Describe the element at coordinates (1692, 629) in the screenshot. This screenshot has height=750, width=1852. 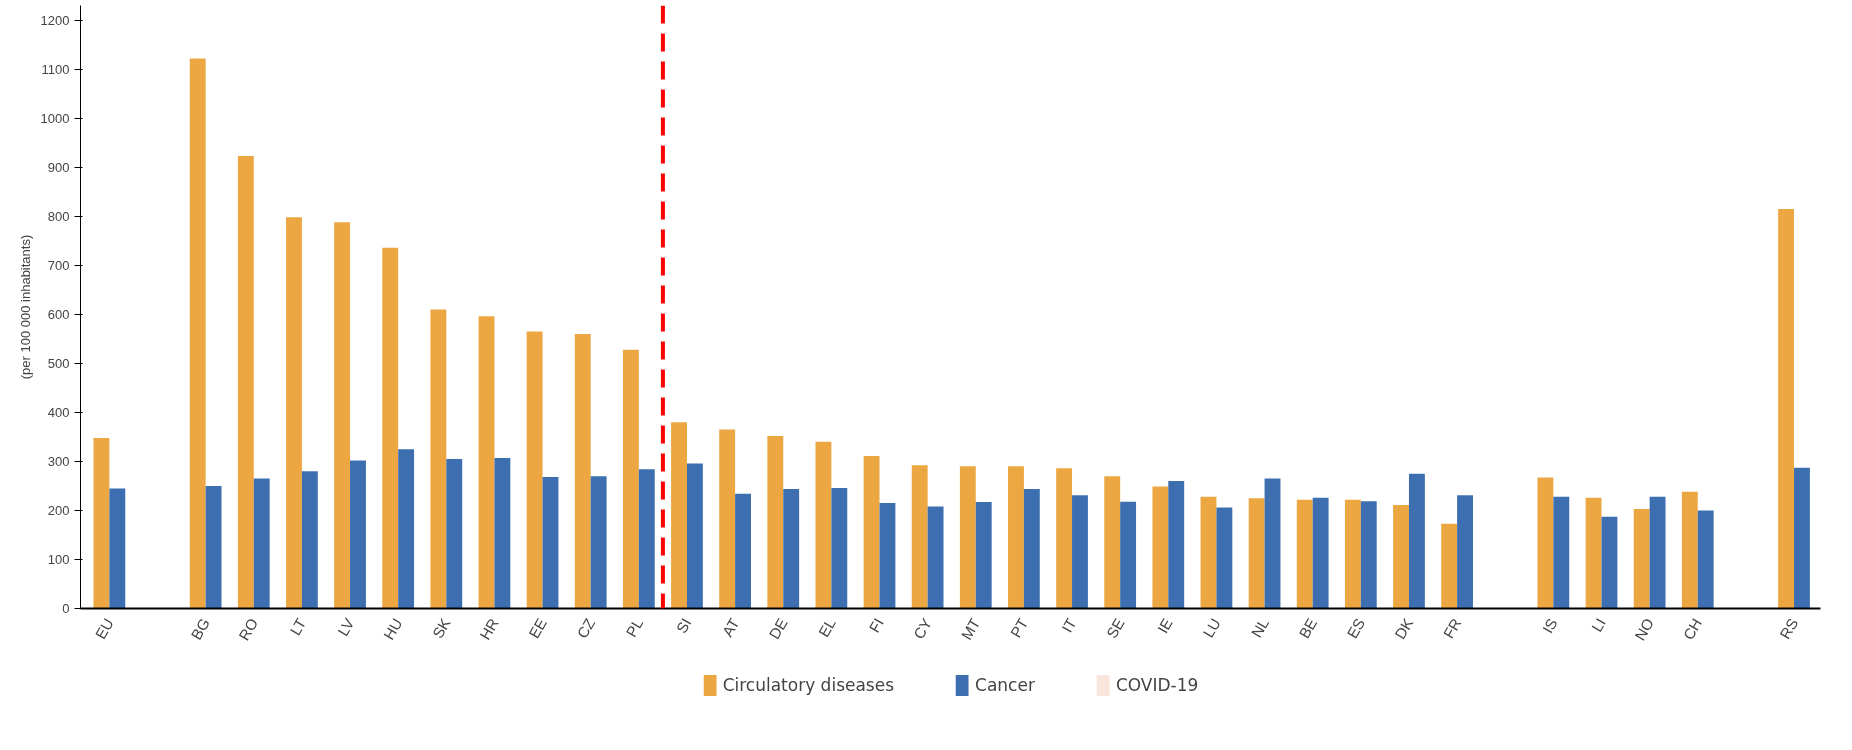
I see `x-tick-label: CH` at that location.